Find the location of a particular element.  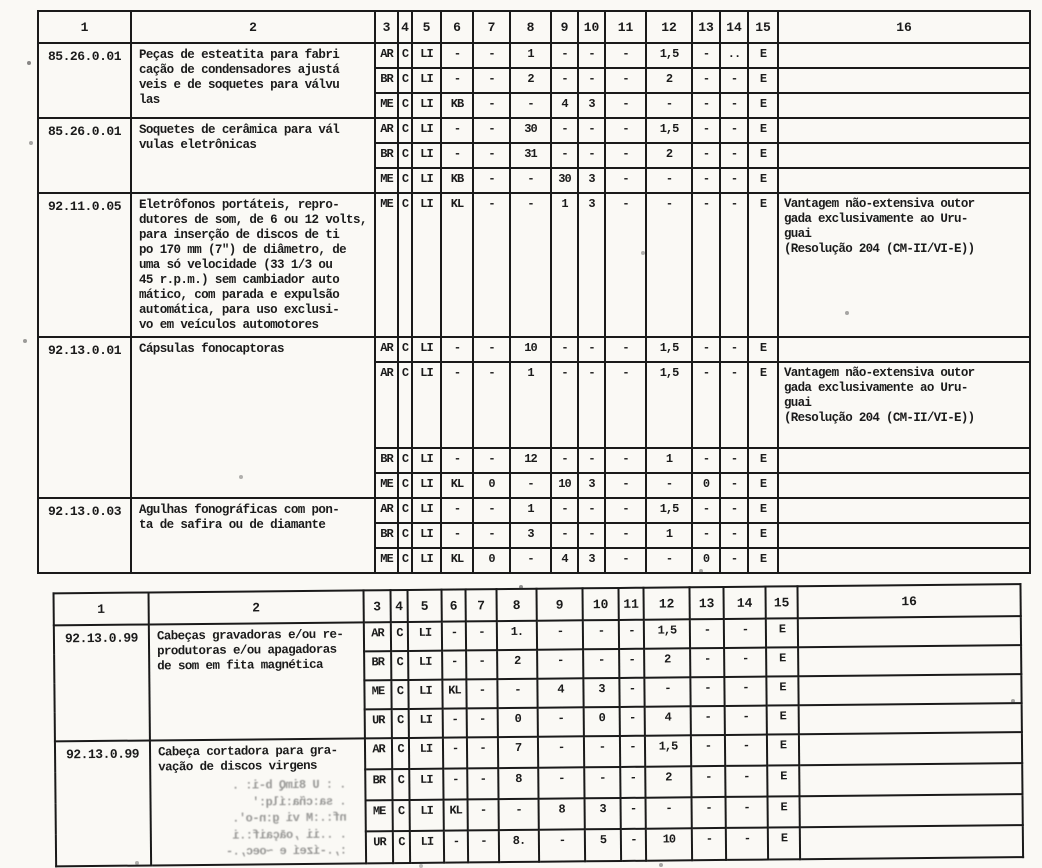

column-header-6: 6 is located at coordinates (453, 605).